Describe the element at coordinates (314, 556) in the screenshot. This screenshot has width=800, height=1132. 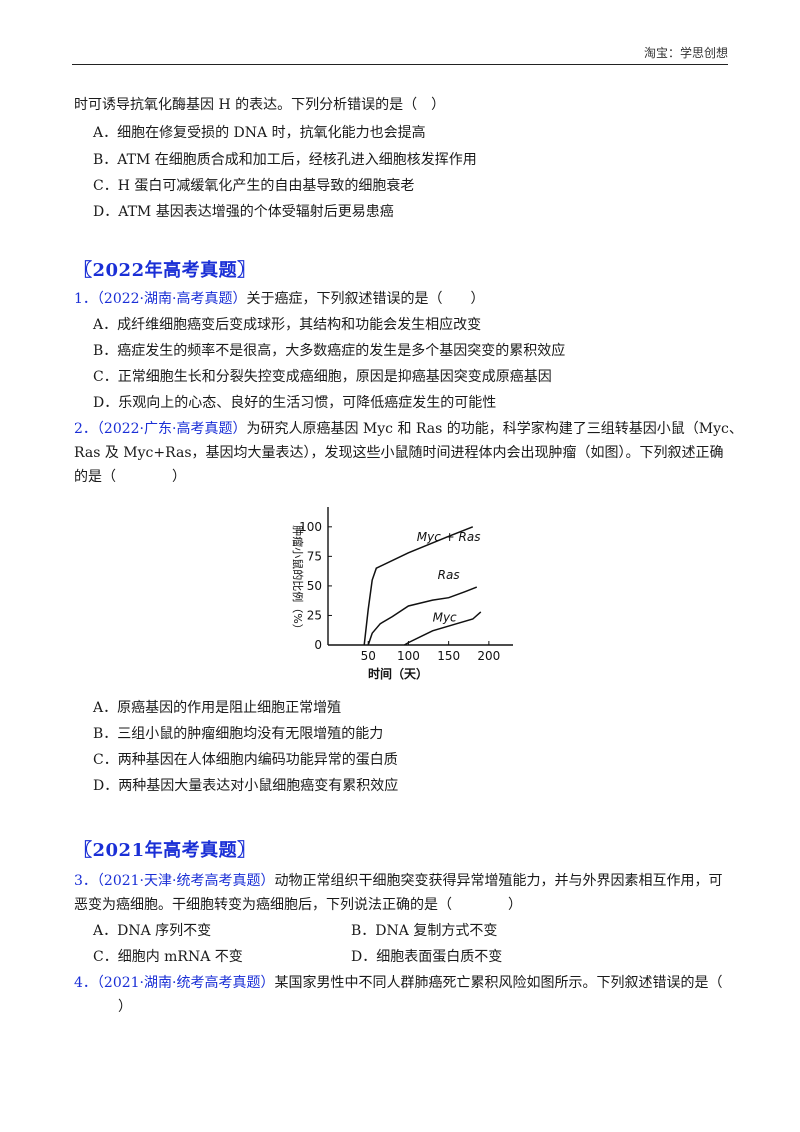
I see `y-tick-label: 75` at that location.